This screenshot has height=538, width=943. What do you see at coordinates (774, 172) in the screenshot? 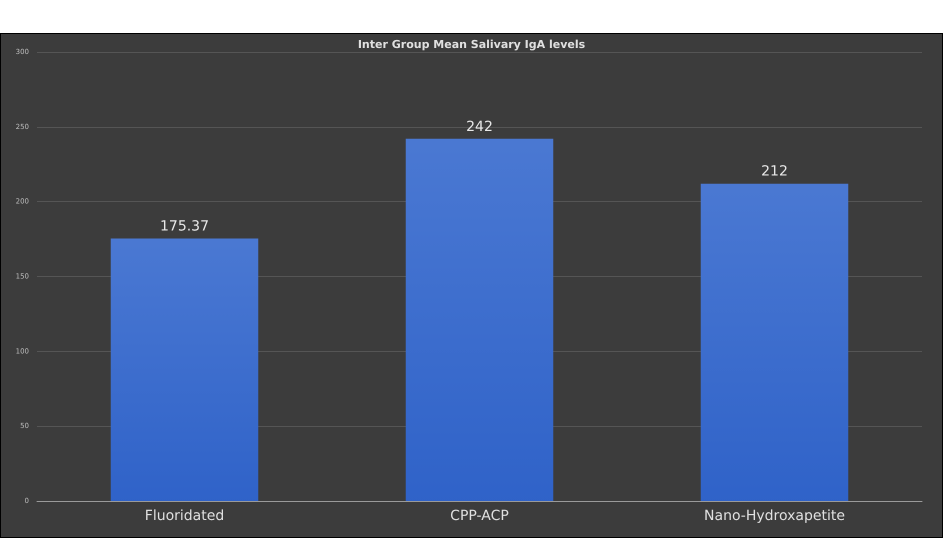
I see `data-label: 212` at bounding box center [774, 172].